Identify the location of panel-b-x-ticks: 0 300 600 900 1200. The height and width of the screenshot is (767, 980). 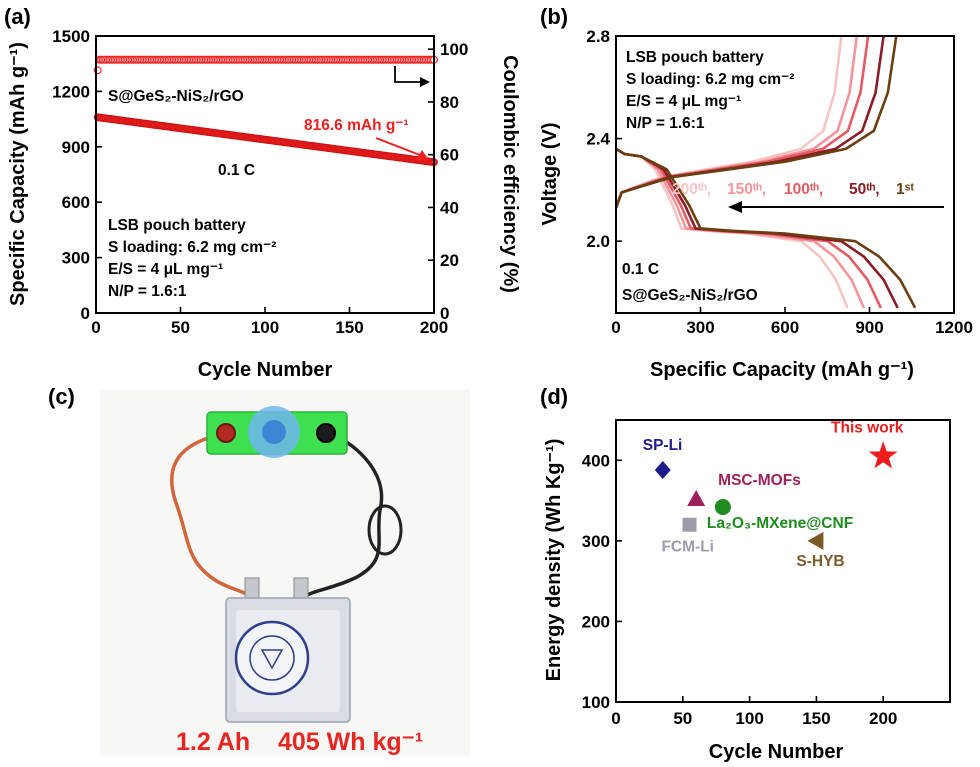
(792, 322).